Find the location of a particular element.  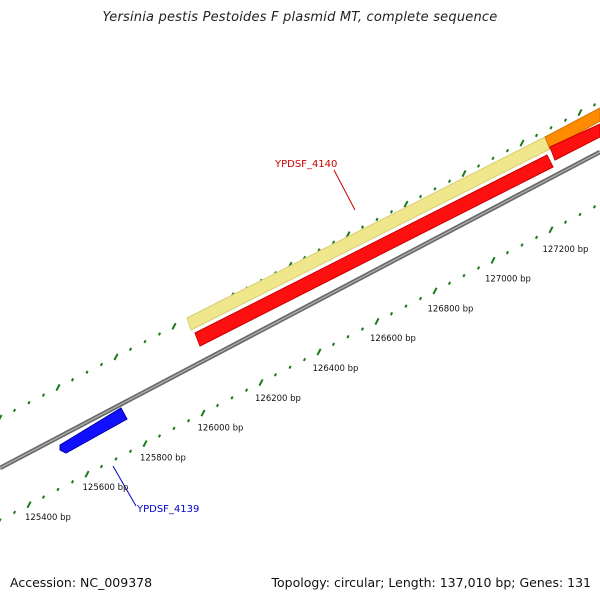

tick-label: 126000 bp is located at coordinates (221, 429).